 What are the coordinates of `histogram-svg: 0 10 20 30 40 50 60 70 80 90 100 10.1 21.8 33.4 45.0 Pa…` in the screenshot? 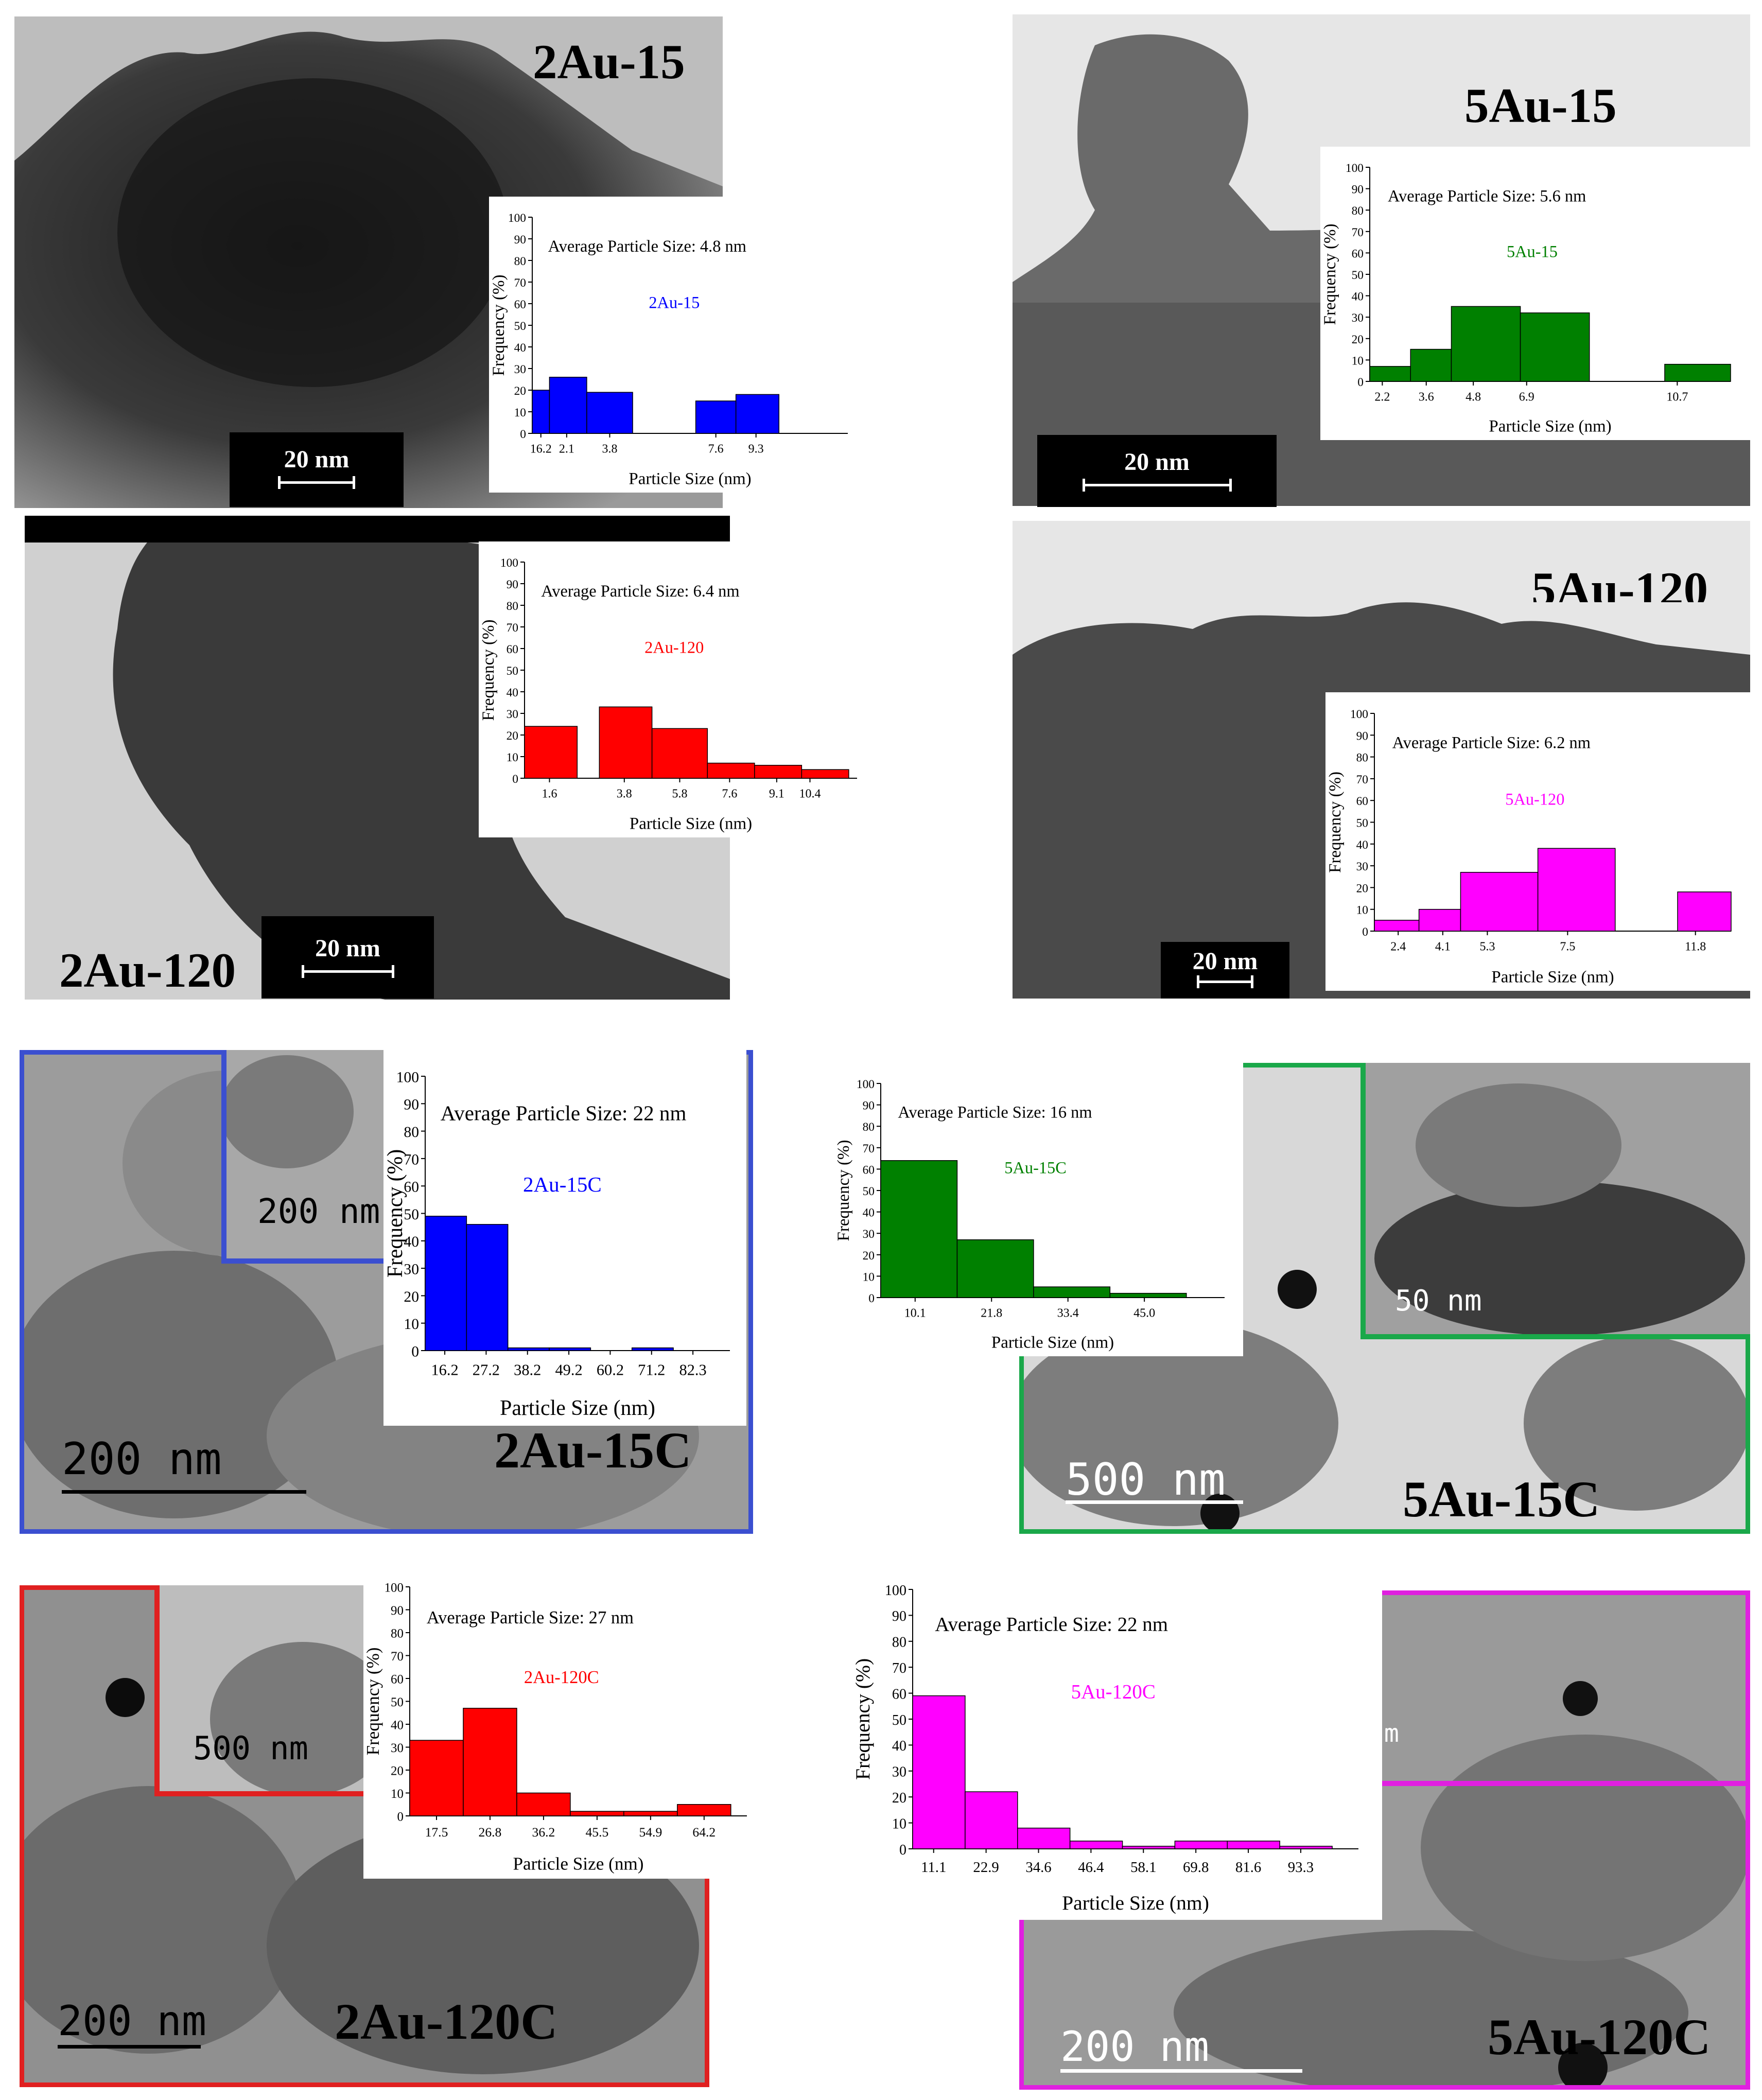 It's located at (1029, 1215).